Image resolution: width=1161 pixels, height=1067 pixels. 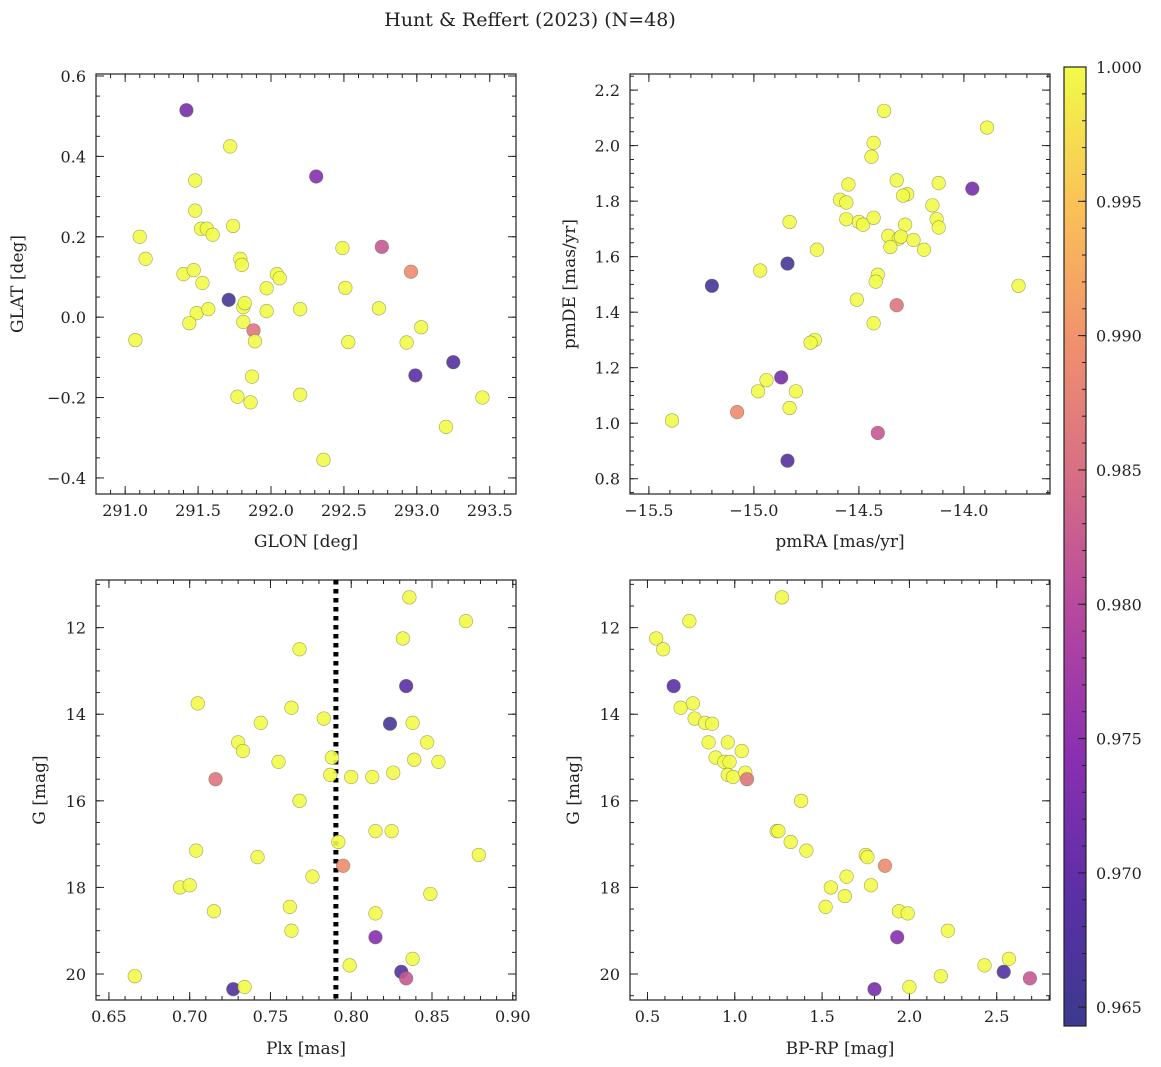 What do you see at coordinates (73, 76) in the screenshot?
I see `y-tick-label: 0.6` at bounding box center [73, 76].